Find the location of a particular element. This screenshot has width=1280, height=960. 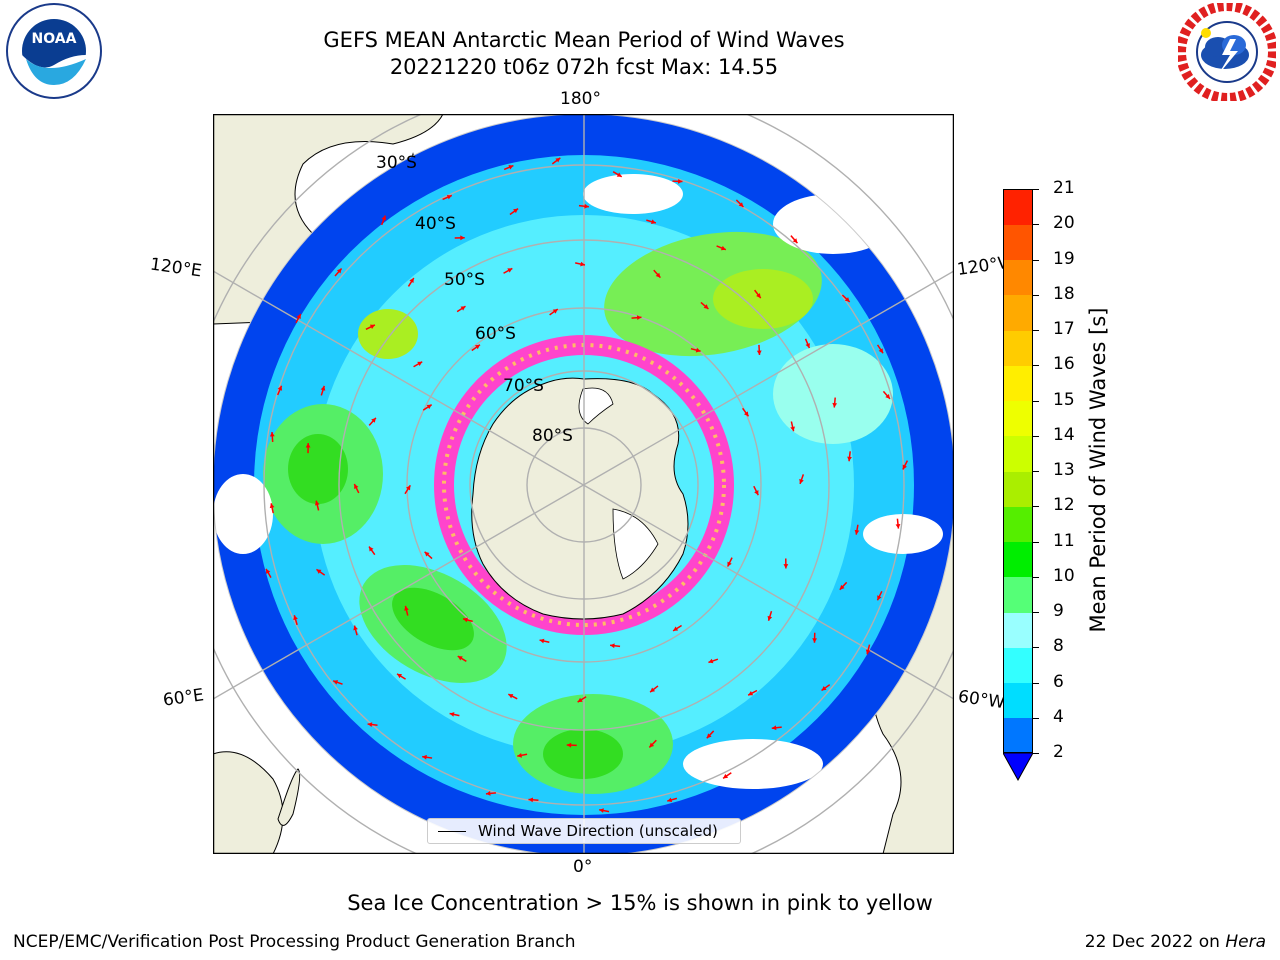

colorbar-frame is located at coordinates (1018, 471).